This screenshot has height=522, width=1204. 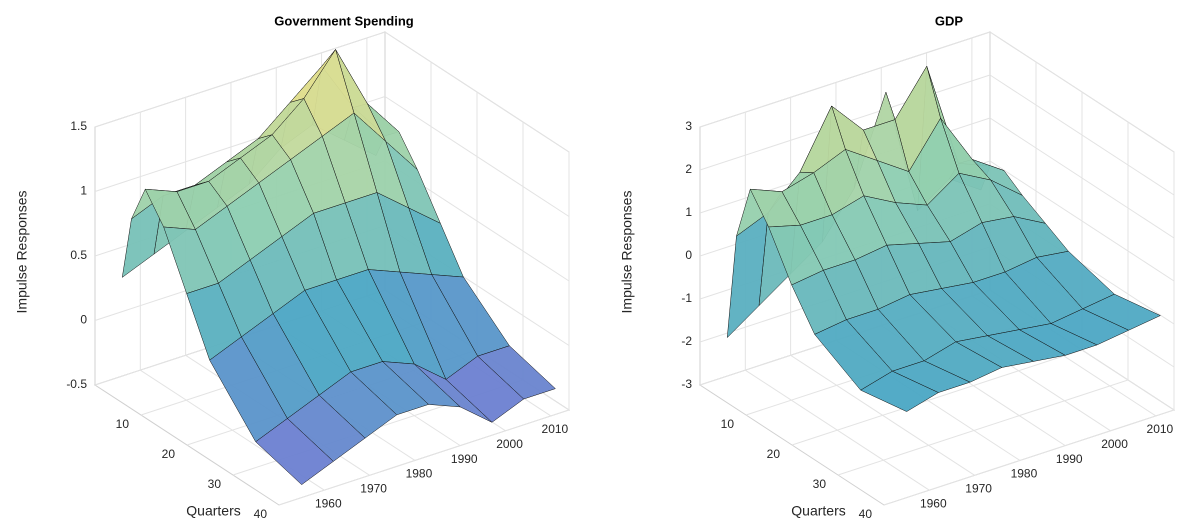 What do you see at coordinates (343, 20) in the screenshot?
I see `chart-title: Government Spending` at bounding box center [343, 20].